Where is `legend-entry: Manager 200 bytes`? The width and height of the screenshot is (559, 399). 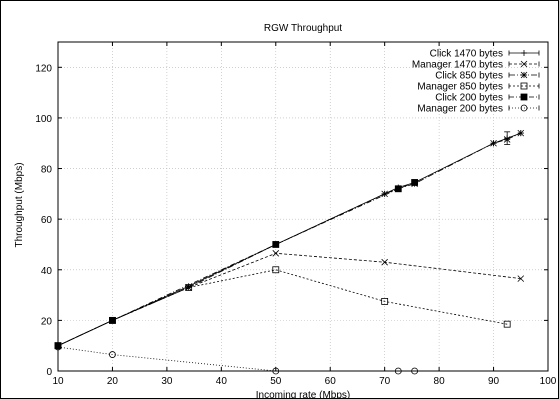 legend-entry: Manager 200 bytes is located at coordinates (478, 109).